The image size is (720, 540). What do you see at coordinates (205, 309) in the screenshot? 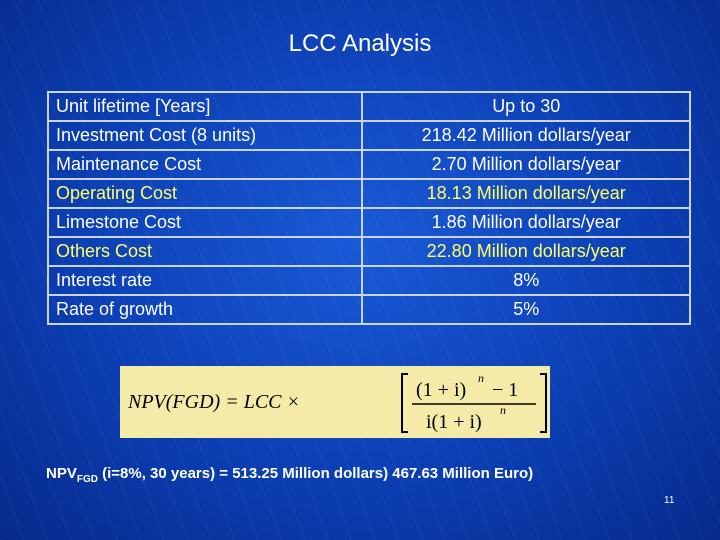
I see `row-label: Rate of growth` at bounding box center [205, 309].